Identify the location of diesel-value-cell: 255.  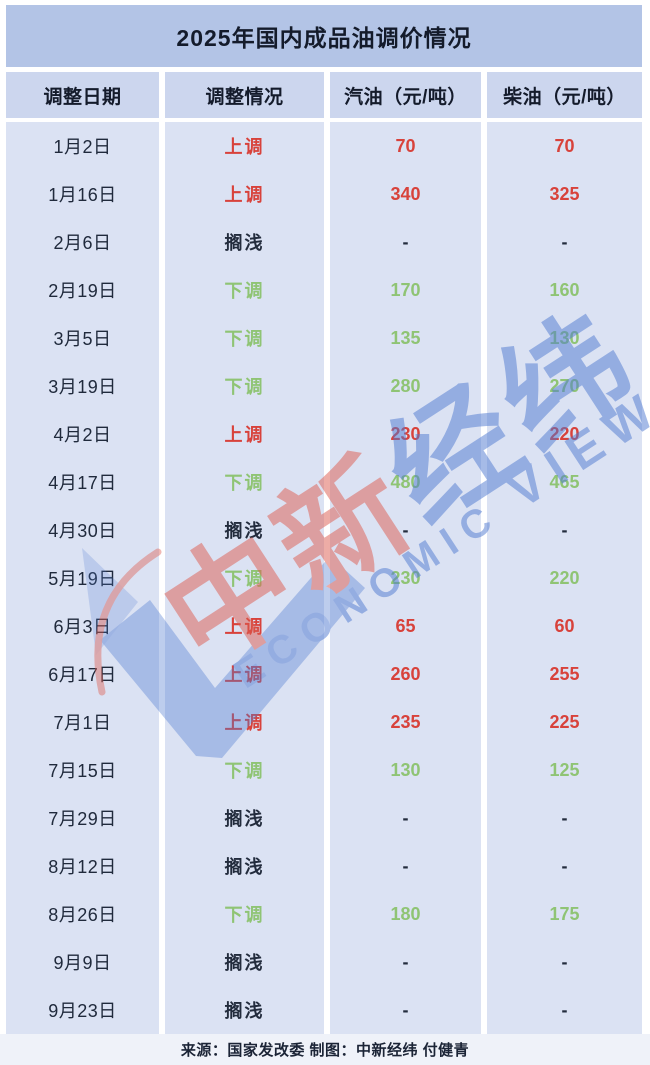
(564, 674).